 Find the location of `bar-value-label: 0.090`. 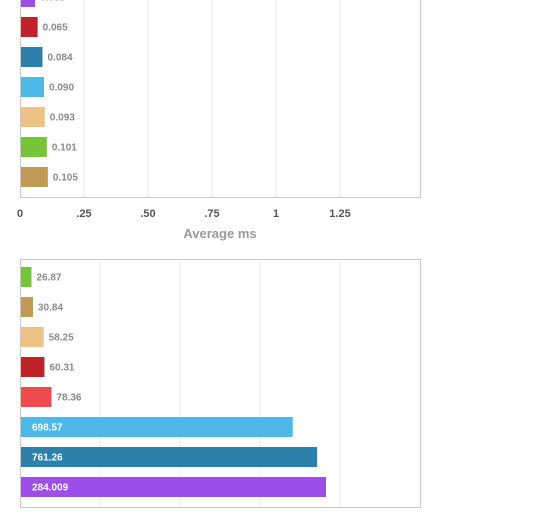

bar-value-label: 0.090 is located at coordinates (61, 88).